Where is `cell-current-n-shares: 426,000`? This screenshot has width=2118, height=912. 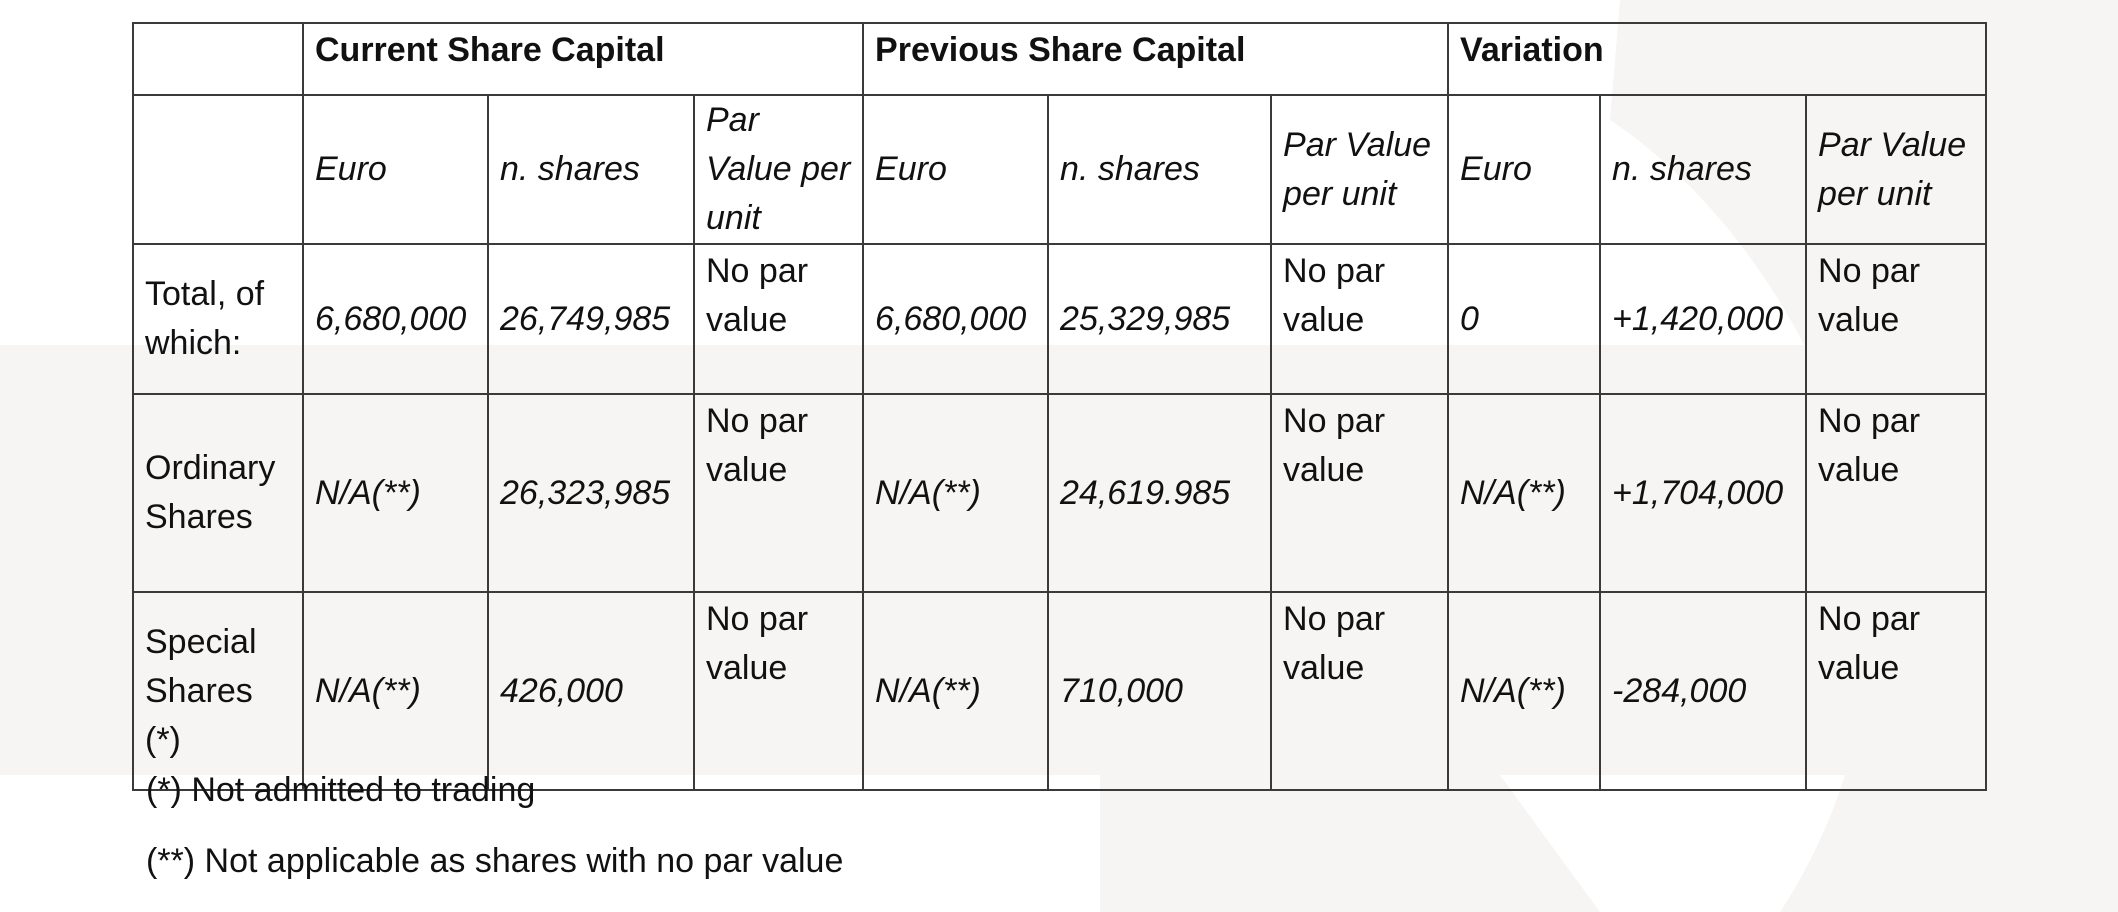 cell-current-n-shares: 426,000 is located at coordinates (591, 691).